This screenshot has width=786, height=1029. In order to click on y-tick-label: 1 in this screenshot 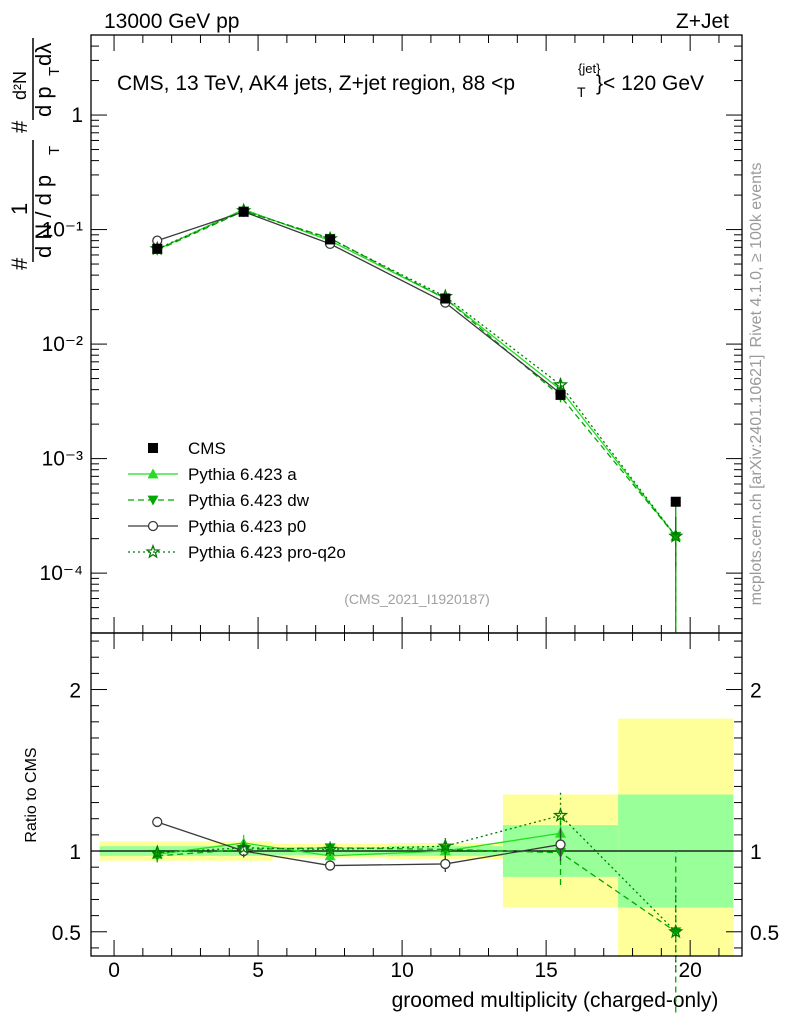, I will do `click(77, 115)`.